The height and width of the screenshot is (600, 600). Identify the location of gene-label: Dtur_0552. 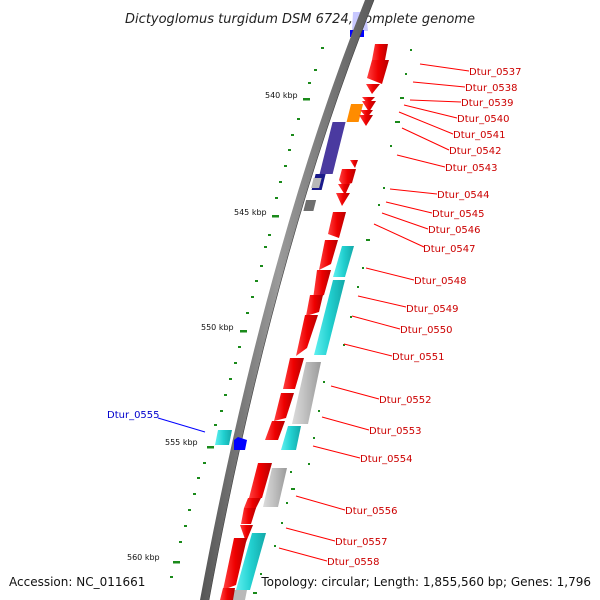
(405, 400).